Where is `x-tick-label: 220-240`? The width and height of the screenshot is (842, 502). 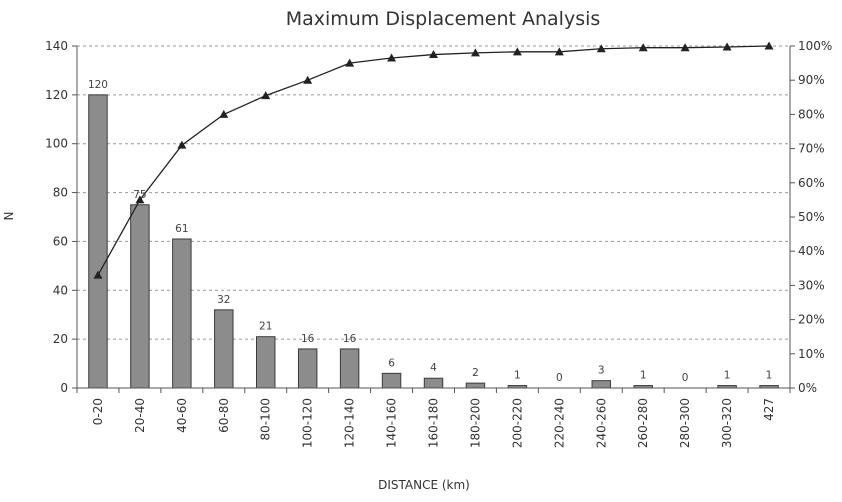
x-tick-label: 220-240 is located at coordinates (559, 423).